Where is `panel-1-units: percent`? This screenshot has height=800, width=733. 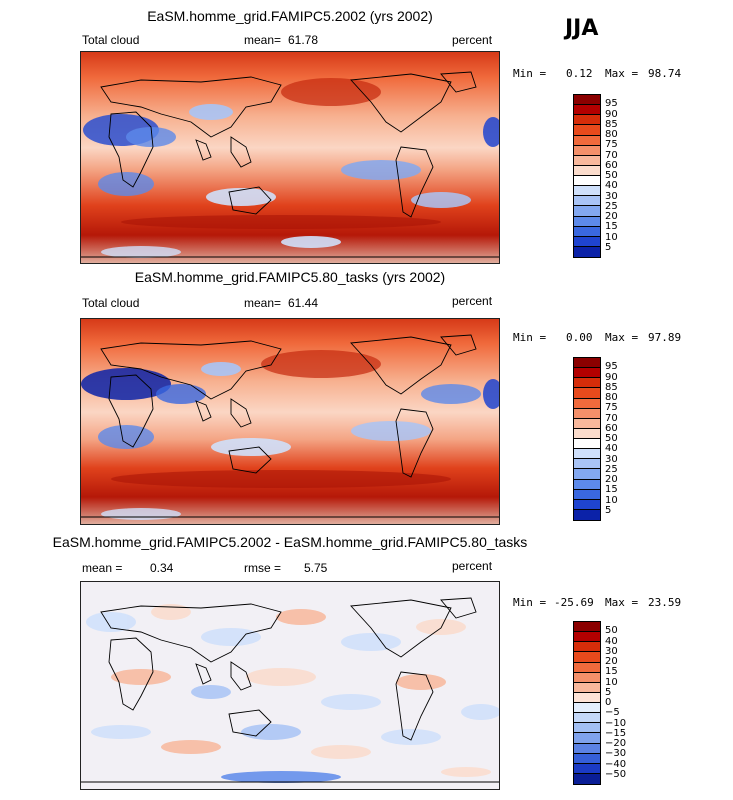 panel-1-units: percent is located at coordinates (472, 40).